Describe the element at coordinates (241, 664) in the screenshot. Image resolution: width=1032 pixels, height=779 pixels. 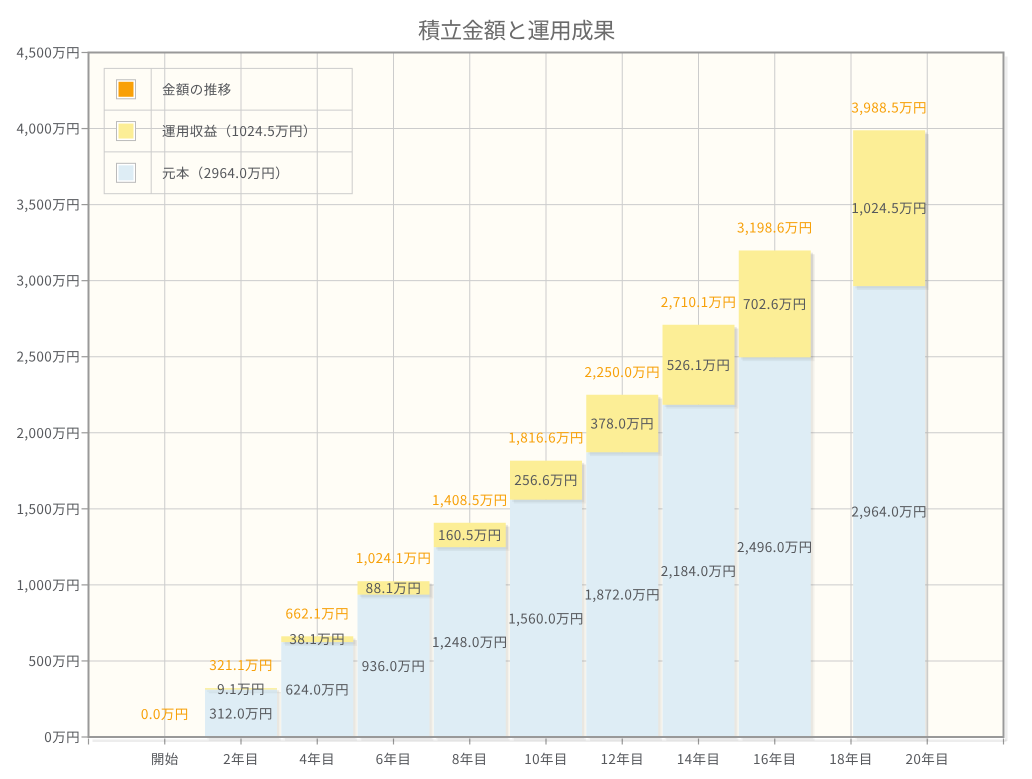
I see `svg-text: 321.1万円` at that location.